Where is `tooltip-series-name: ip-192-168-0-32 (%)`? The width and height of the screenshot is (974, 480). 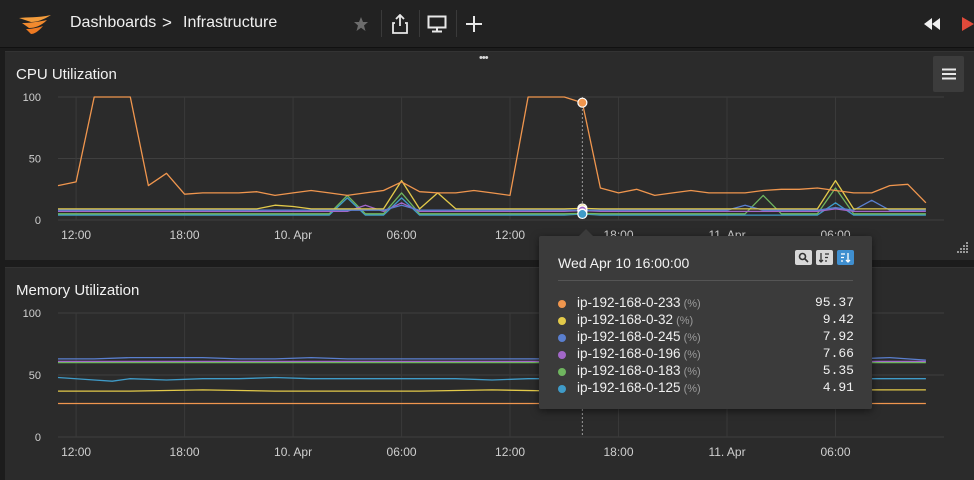
tooltip-series-name: ip-192-168-0-32 (%) is located at coordinates (635, 319).